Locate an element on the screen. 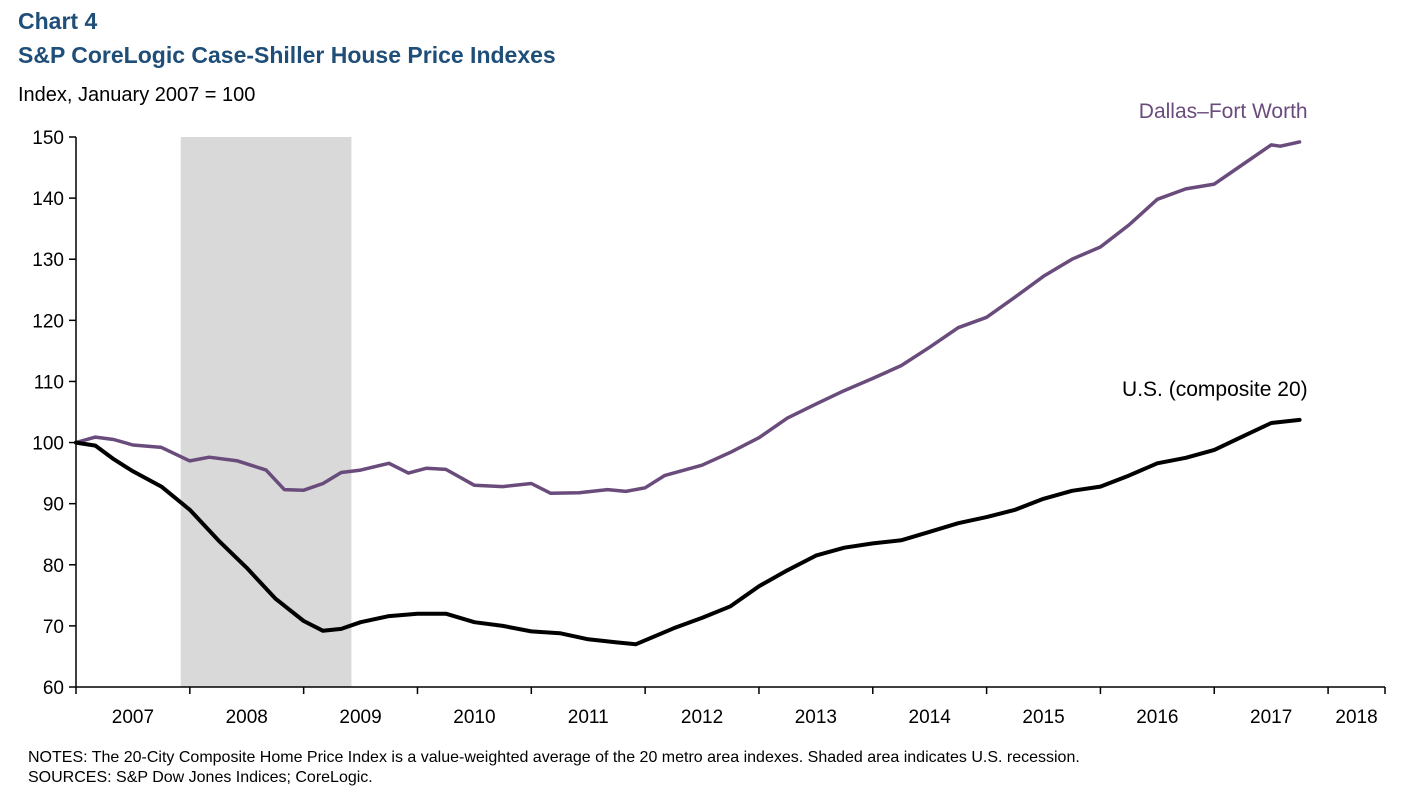  x-tick-label: 2014 is located at coordinates (930, 717).